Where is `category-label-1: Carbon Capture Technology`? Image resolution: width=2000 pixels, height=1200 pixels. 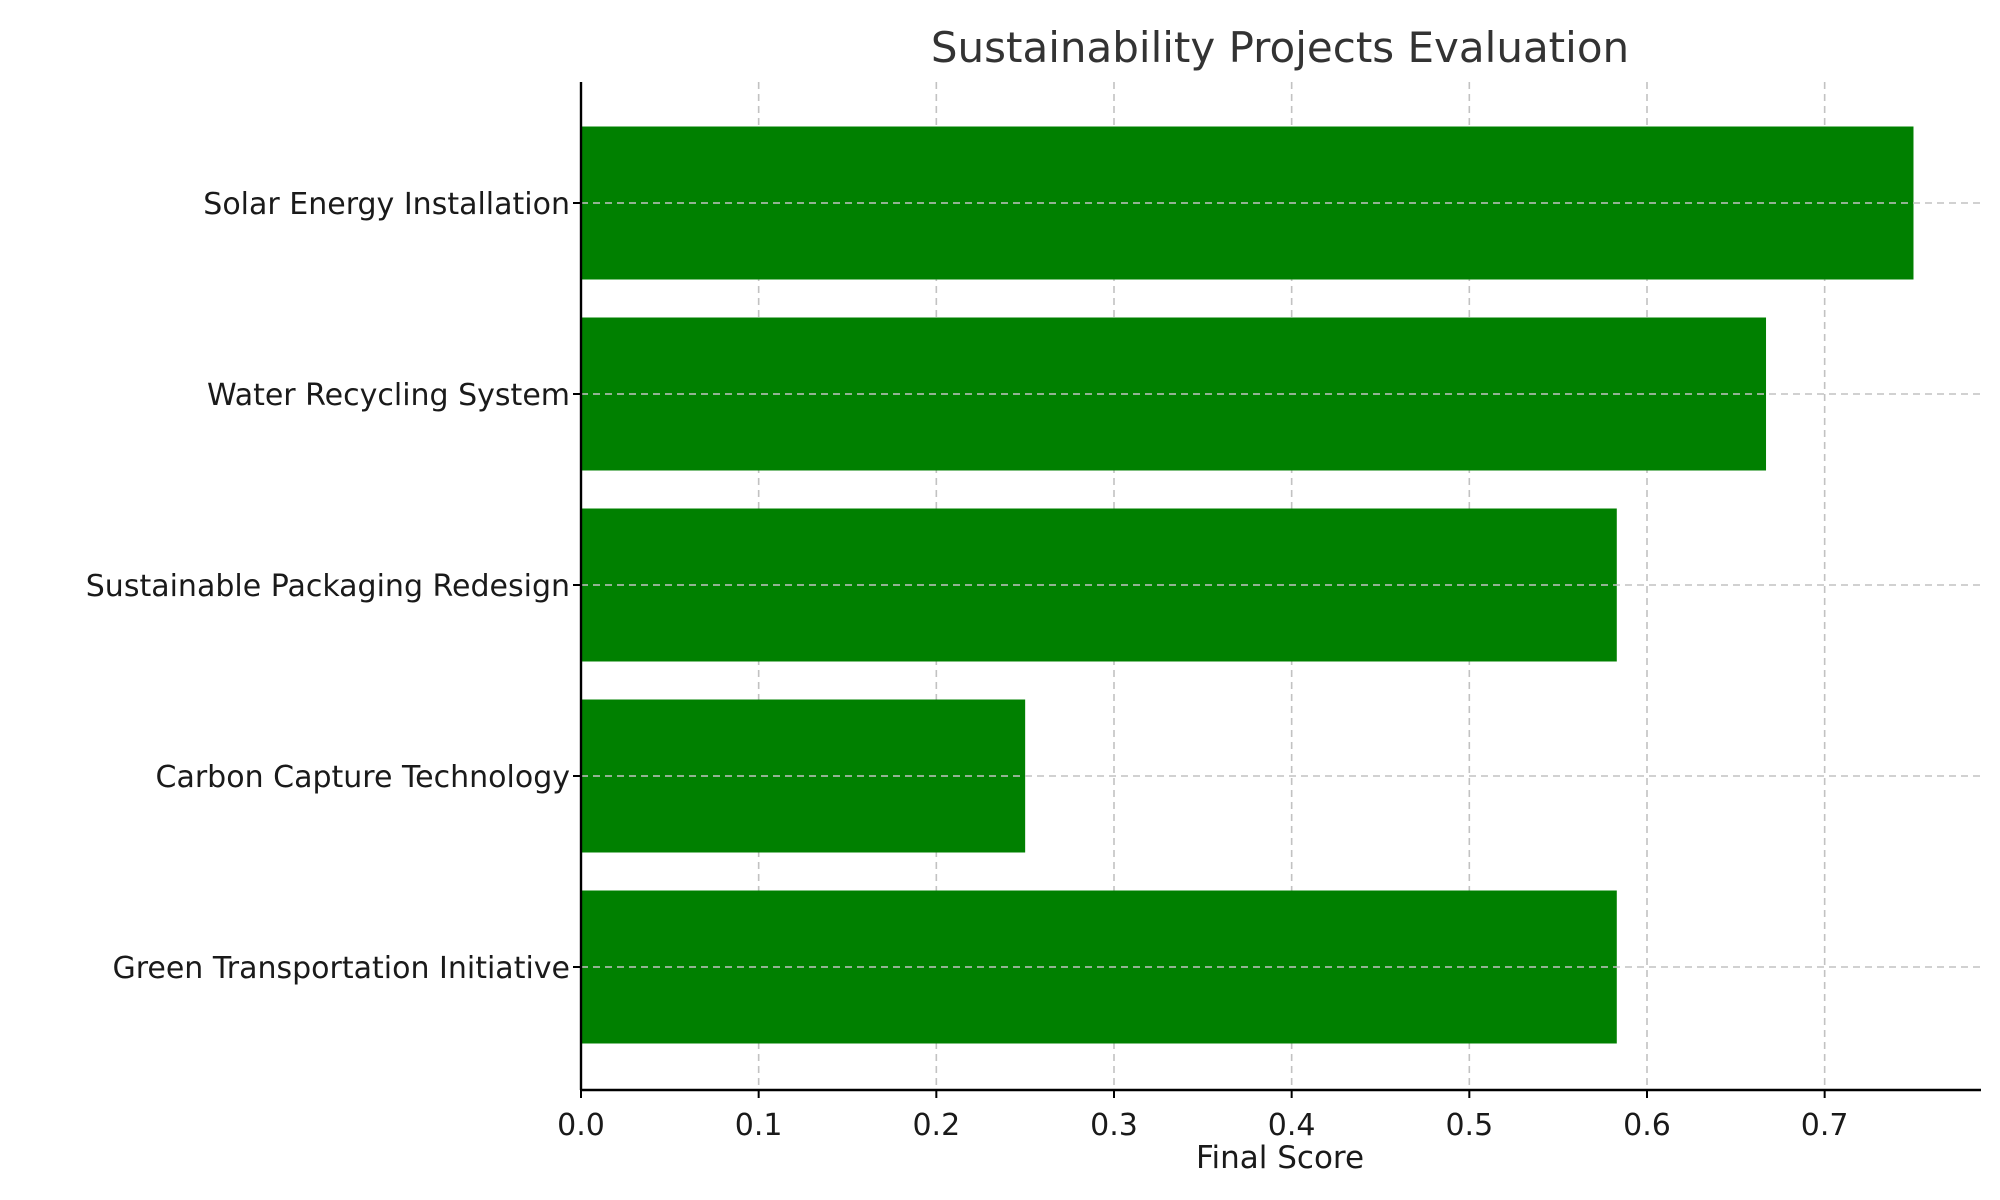 category-label-1: Carbon Capture Technology is located at coordinates (363, 777).